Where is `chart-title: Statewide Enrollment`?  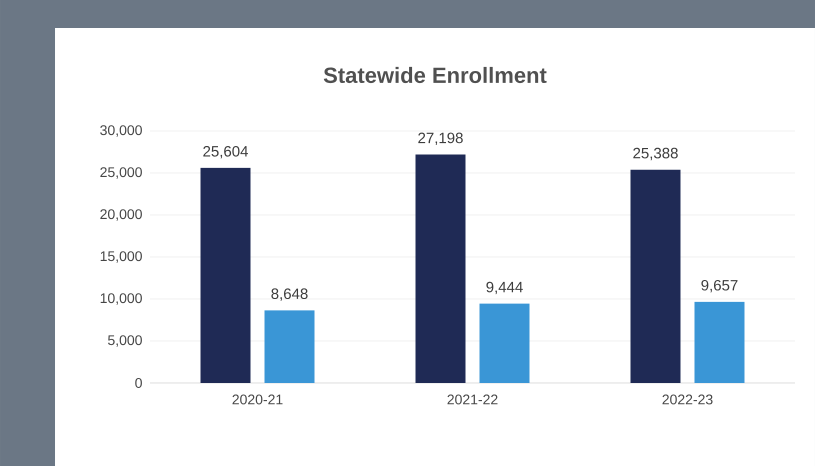
chart-title: Statewide Enrollment is located at coordinates (435, 75).